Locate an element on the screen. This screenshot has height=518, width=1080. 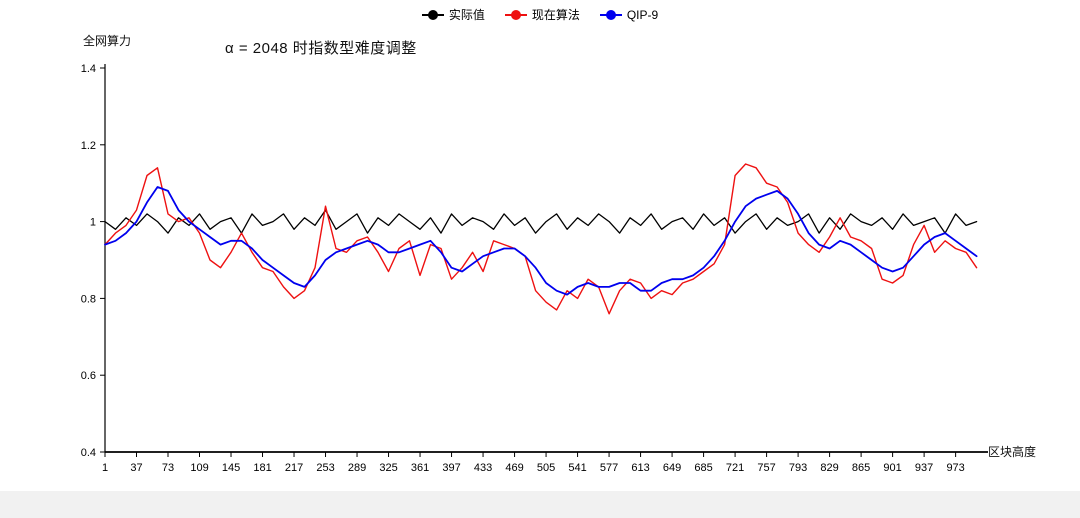
x-tick-label: 973 is located at coordinates (955, 468).